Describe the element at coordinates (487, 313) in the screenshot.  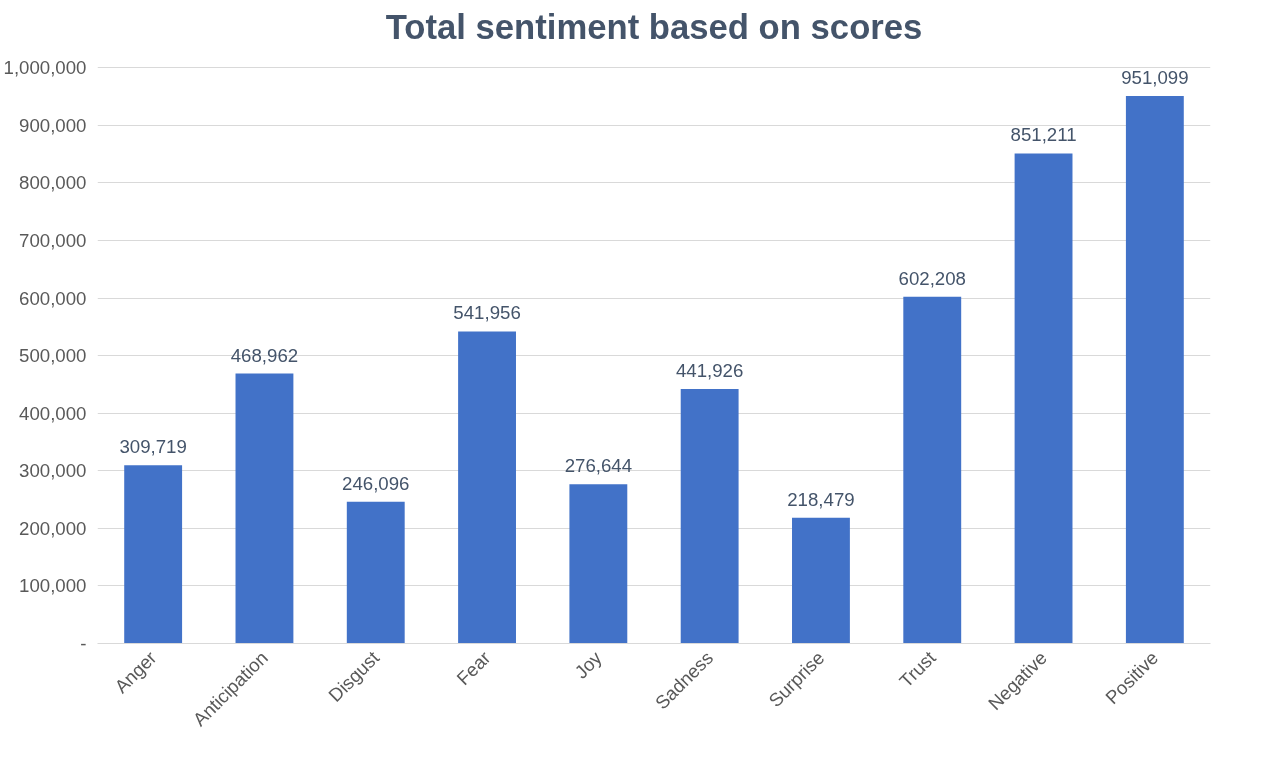
I see `data-label: 541,956` at that location.